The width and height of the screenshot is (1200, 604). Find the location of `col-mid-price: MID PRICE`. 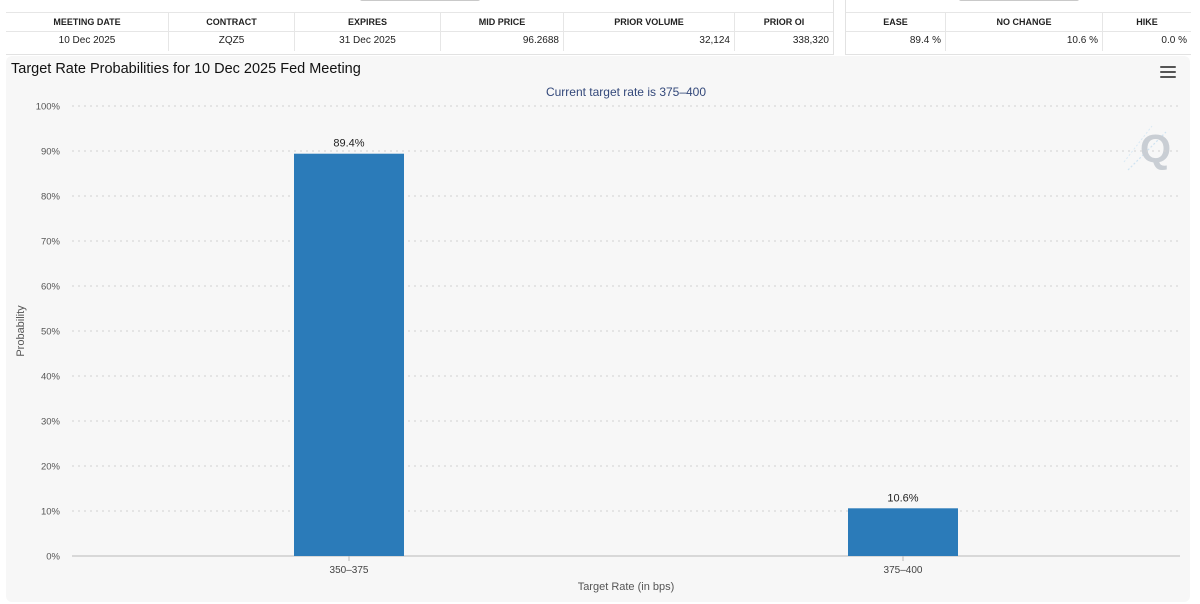

col-mid-price: MID PRICE is located at coordinates (502, 22).